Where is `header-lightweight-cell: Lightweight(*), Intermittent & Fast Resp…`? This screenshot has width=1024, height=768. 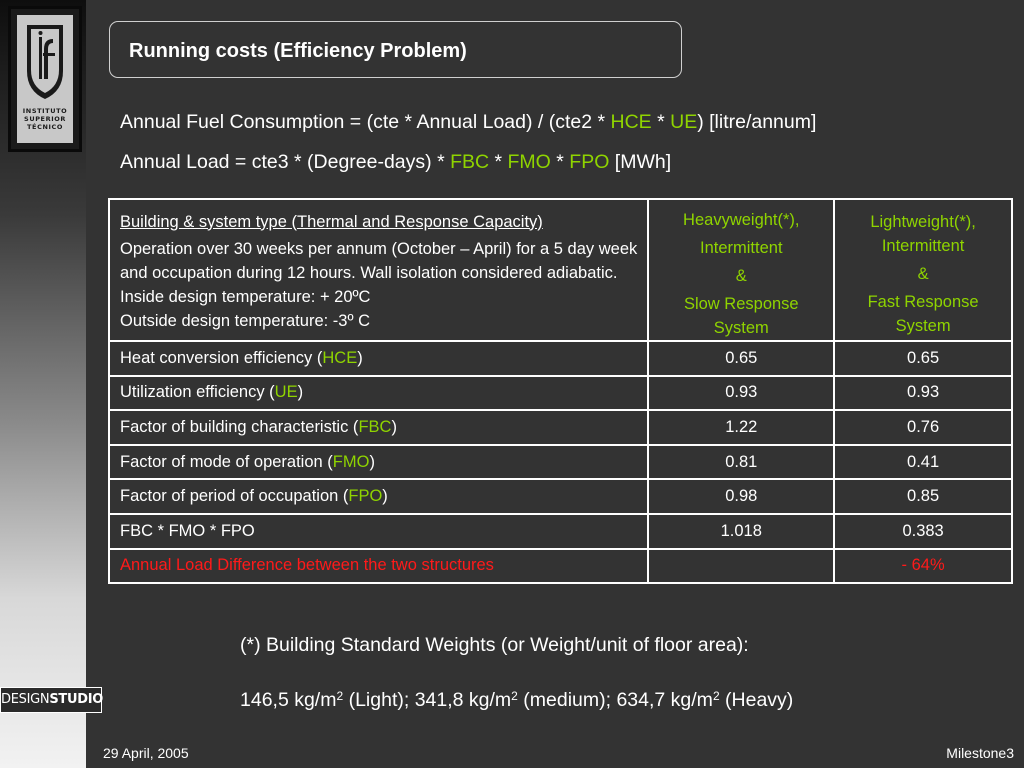 header-lightweight-cell: Lightweight(*), Intermittent & Fast Resp… is located at coordinates (923, 270).